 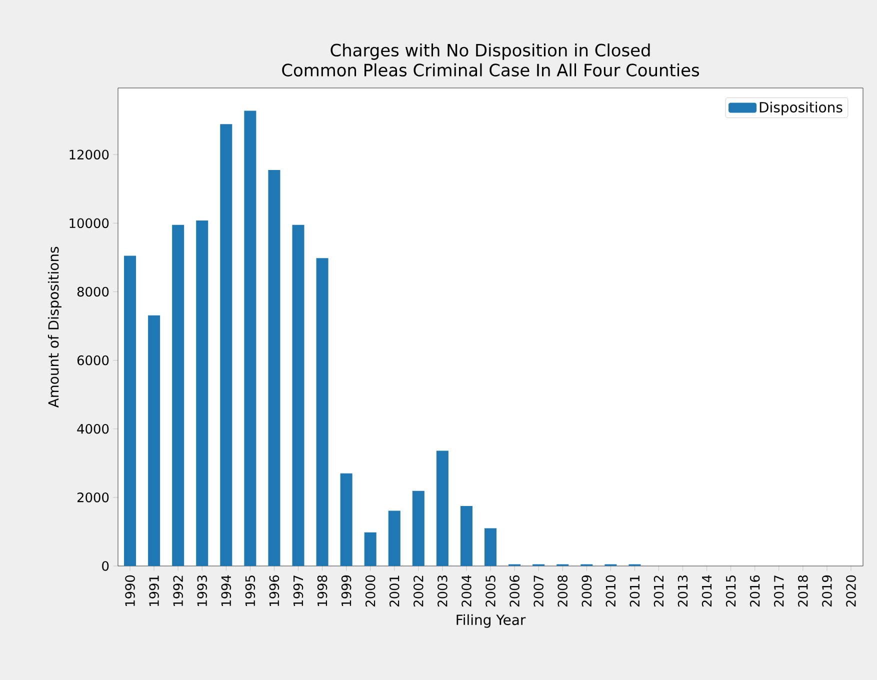 What do you see at coordinates (178, 591) in the screenshot?
I see `x-tick-label: 1992` at bounding box center [178, 591].